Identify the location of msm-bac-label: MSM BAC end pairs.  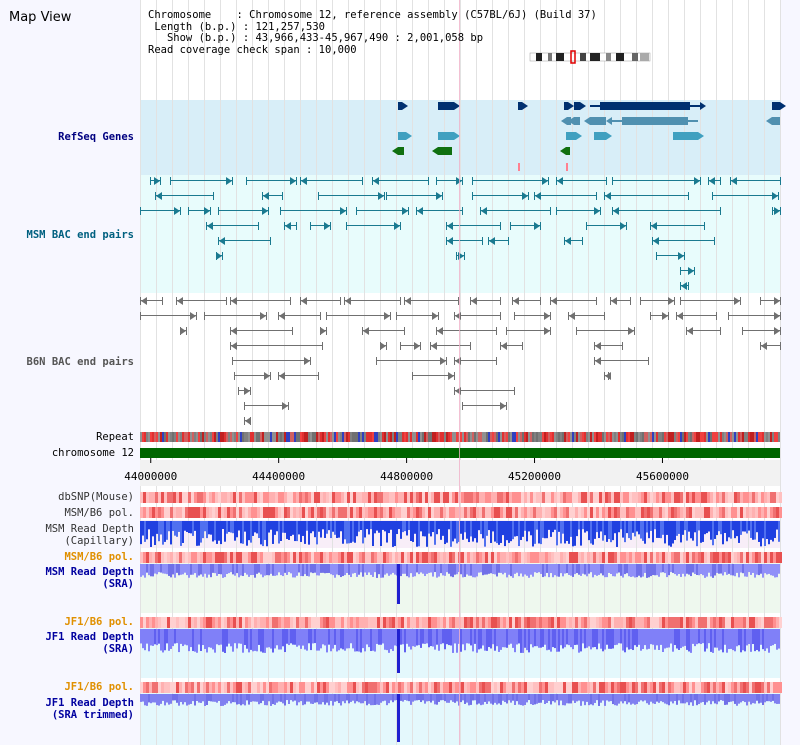
(80, 235).